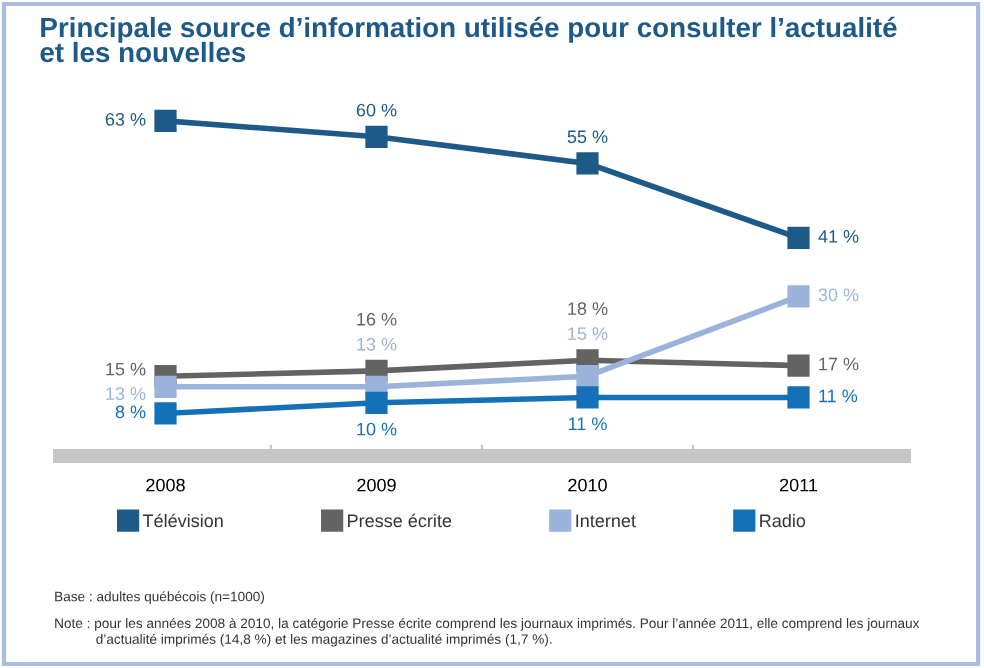 This screenshot has width=984, height=668. I want to click on legend-label: Radio, so click(783, 520).